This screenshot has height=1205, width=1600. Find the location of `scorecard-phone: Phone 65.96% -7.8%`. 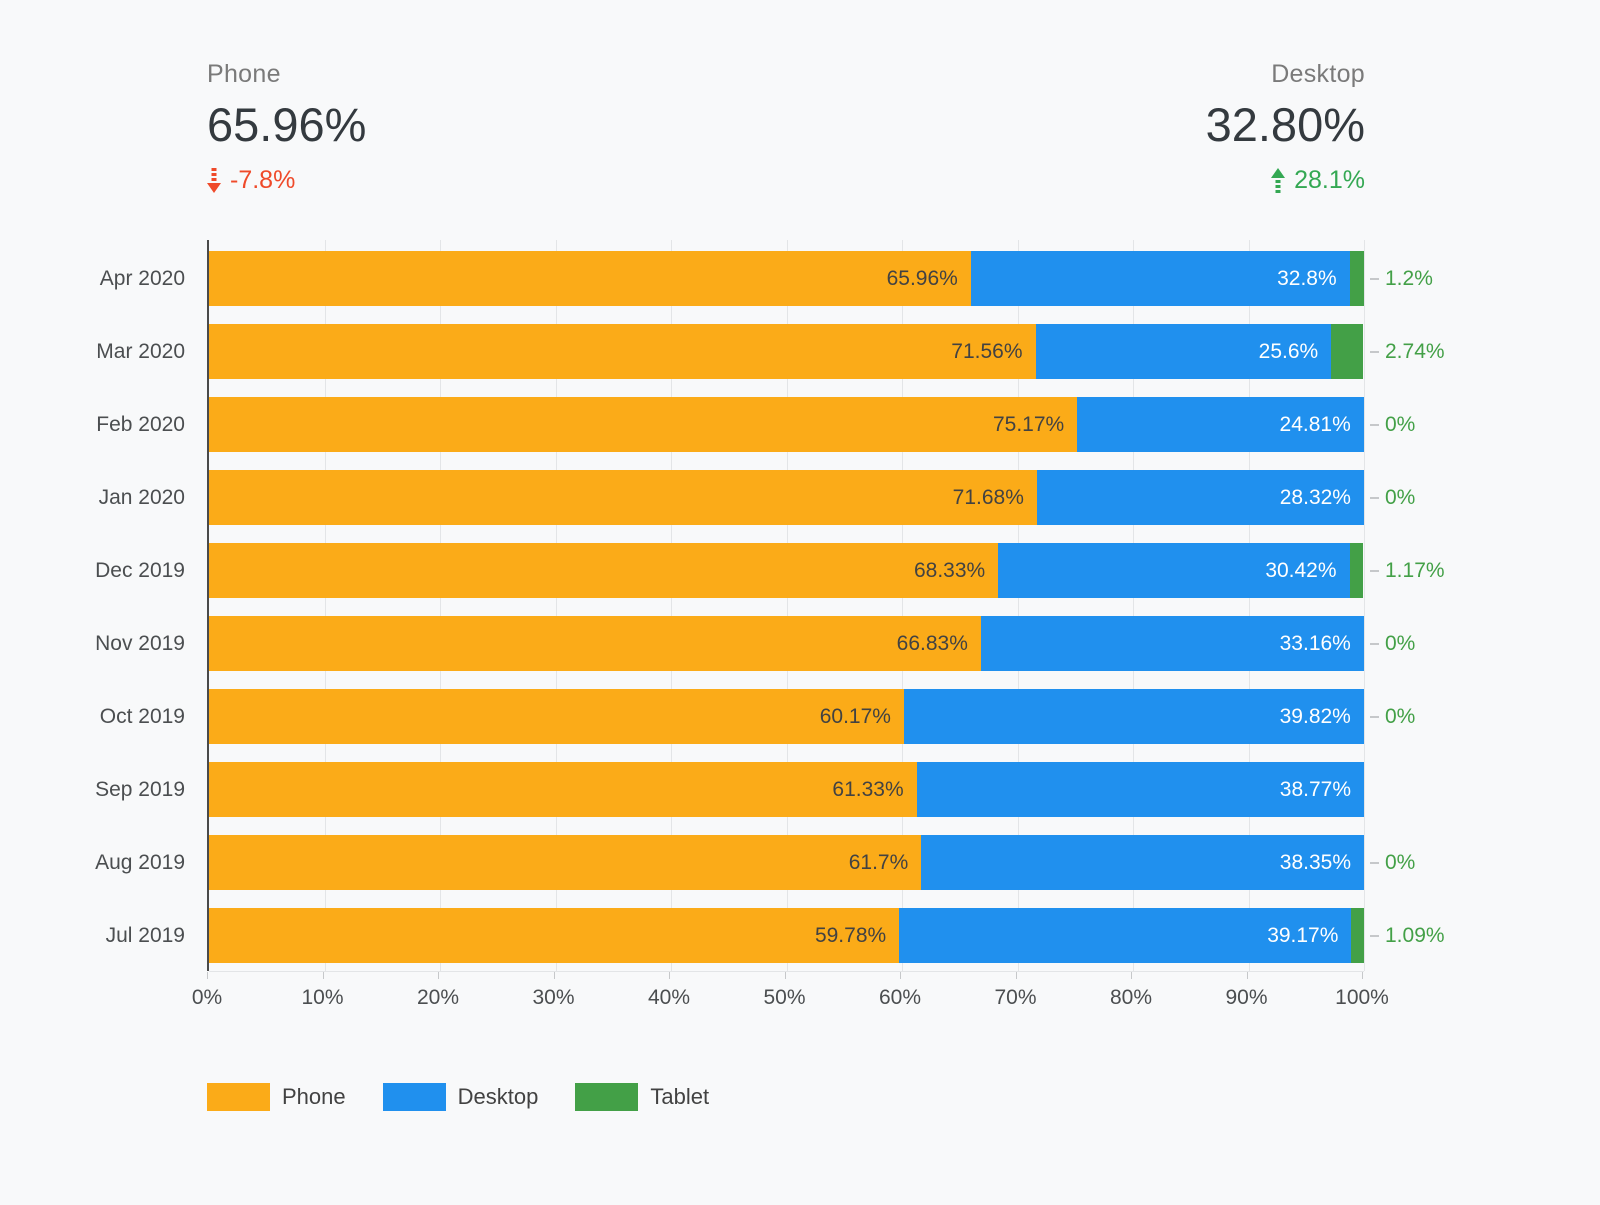

scorecard-phone: Phone 65.96% -7.8% is located at coordinates (286, 127).